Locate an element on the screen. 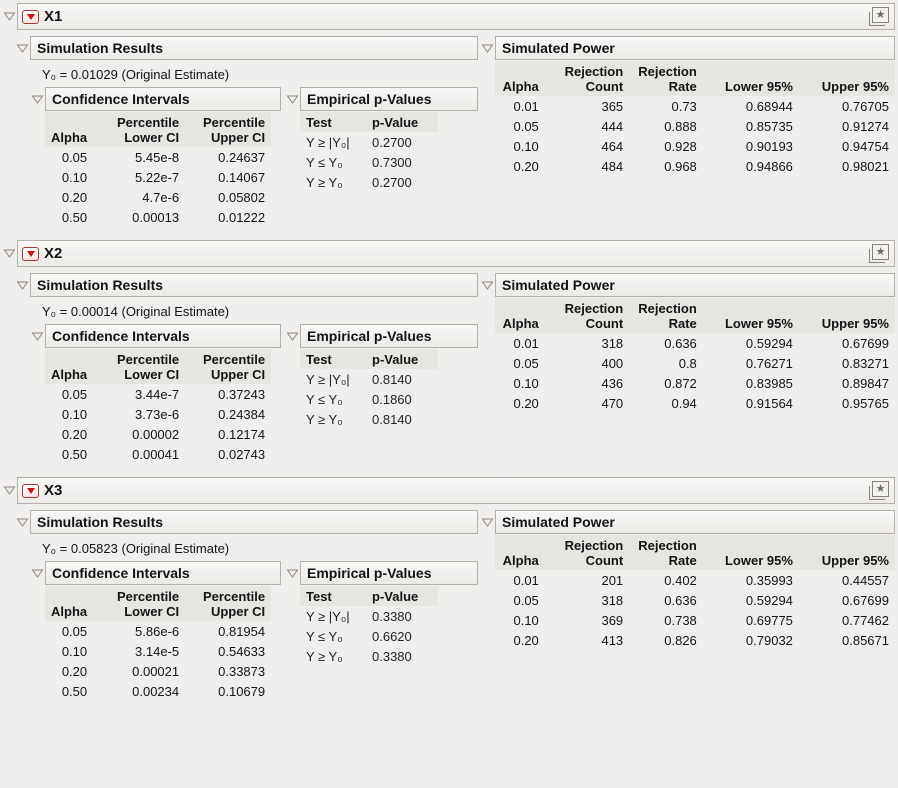 The image size is (898, 788). column-header: Alpha is located at coordinates (520, 324).